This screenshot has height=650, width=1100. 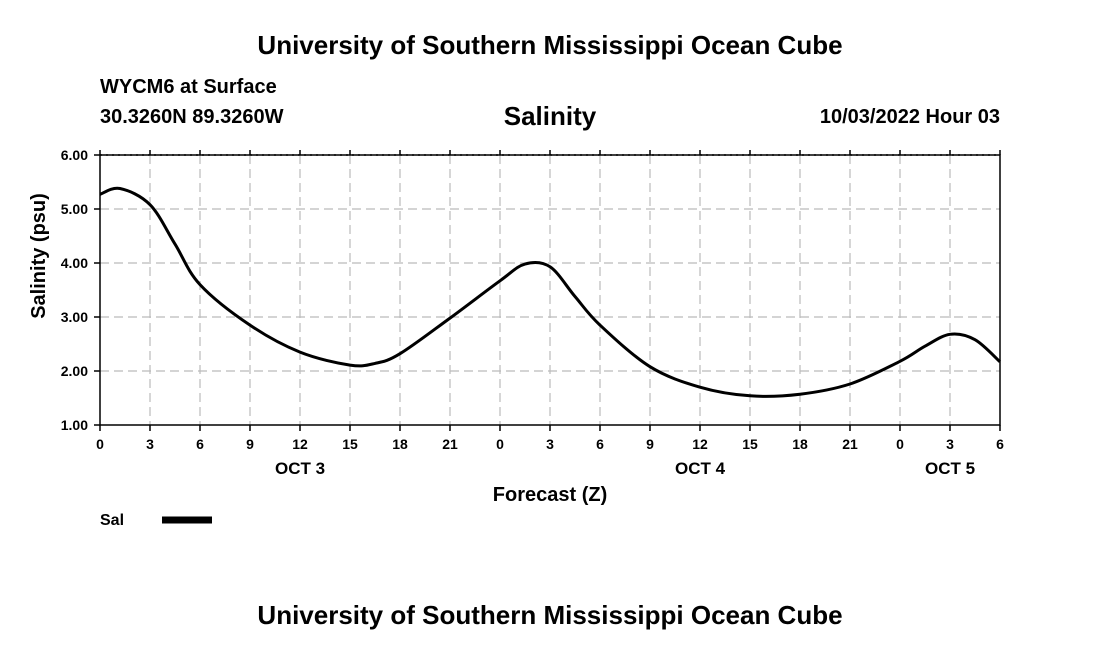 What do you see at coordinates (300, 468) in the screenshot?
I see `day-label: OCT 3` at bounding box center [300, 468].